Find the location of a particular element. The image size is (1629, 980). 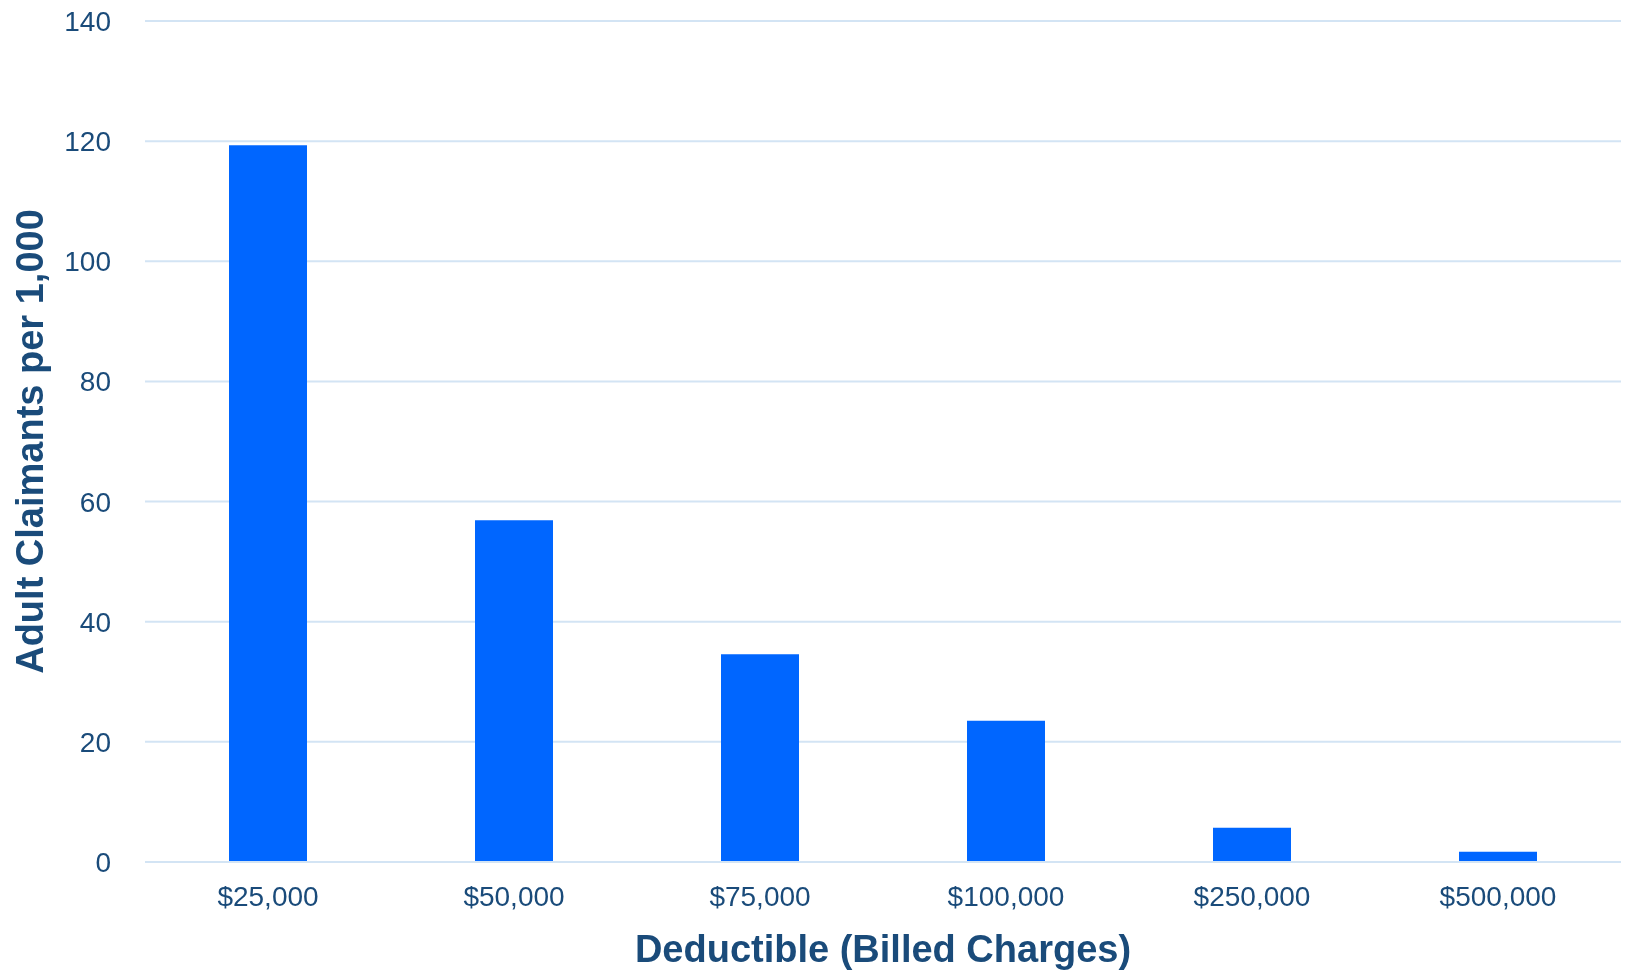

y-tick-label: 80 is located at coordinates (95, 382).